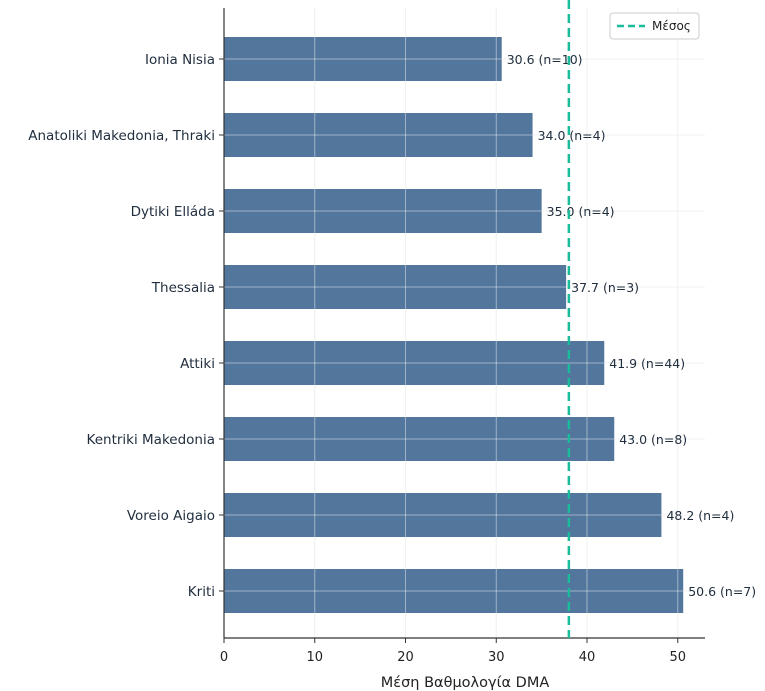 The width and height of the screenshot is (765, 691). Describe the element at coordinates (605, 287) in the screenshot. I see `data-label: 37.7 (n=3)` at that location.